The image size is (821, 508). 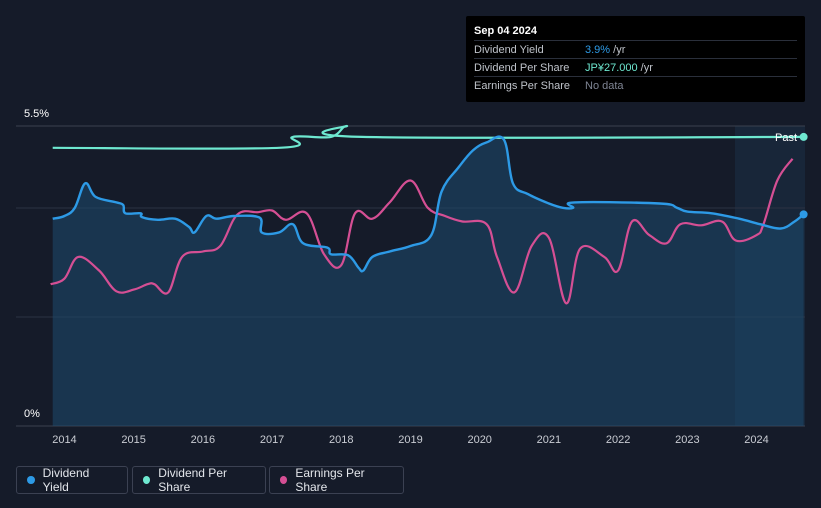 I want to click on tooltip-label: Earnings Per Share, so click(x=522, y=86).